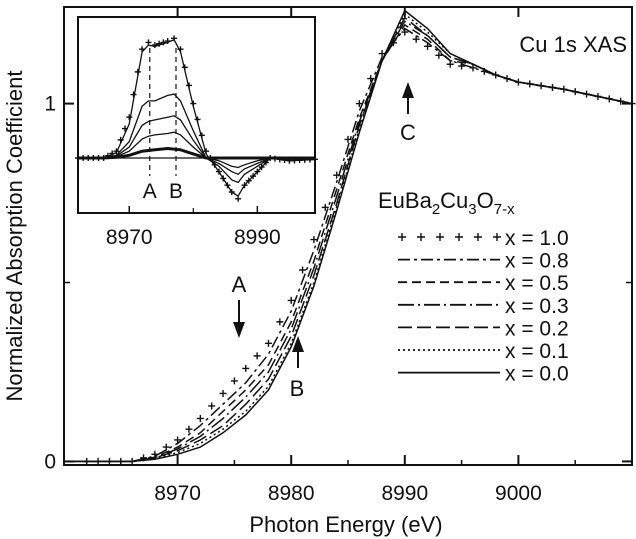 Image resolution: width=636 pixels, height=539 pixels. Describe the element at coordinates (177, 493) in the screenshot. I see `x-tick-label: 8970` at that location.